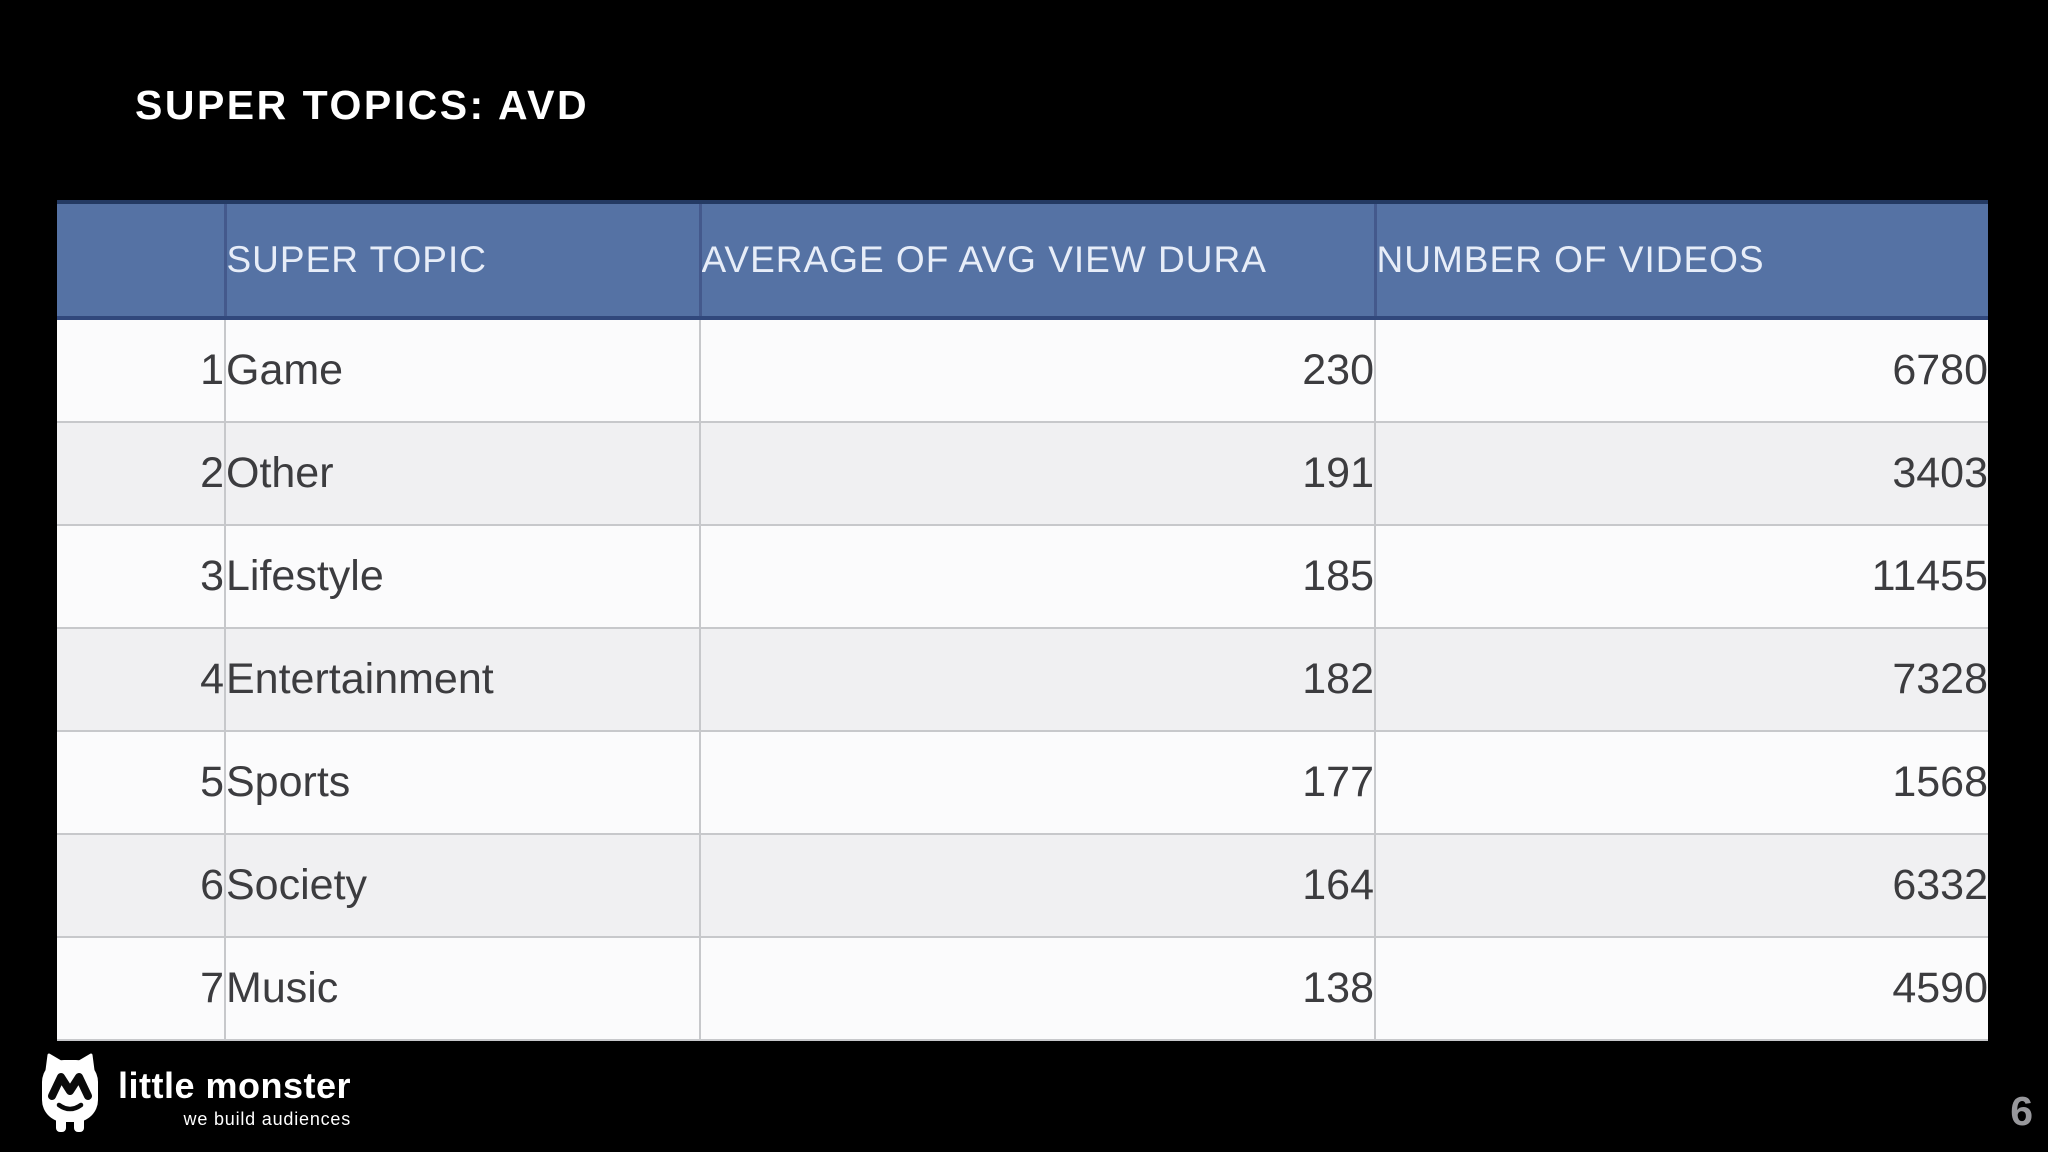  What do you see at coordinates (1036, 260) in the screenshot?
I see `header-cell-avg-view-duration: AVERAGE OF AVG VIEW DURA` at bounding box center [1036, 260].